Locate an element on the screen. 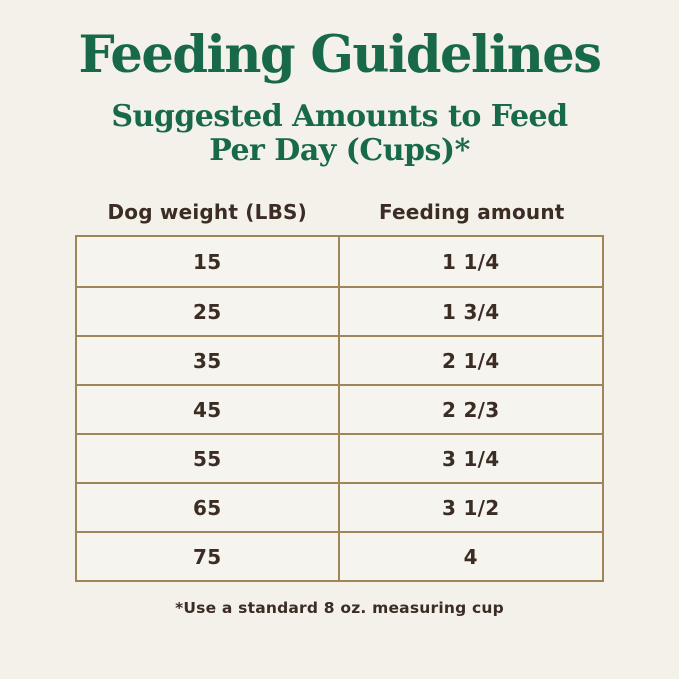  feeding-amount-cell: 3 1/2 is located at coordinates (470, 507).